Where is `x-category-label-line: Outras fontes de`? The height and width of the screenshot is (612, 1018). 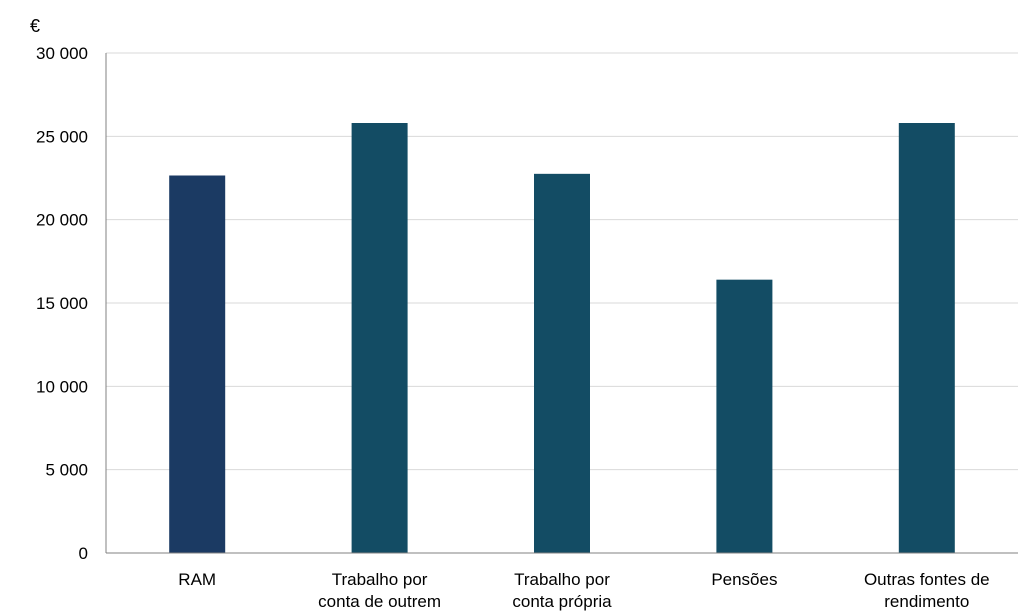
x-category-label-line: Outras fontes de is located at coordinates (927, 579).